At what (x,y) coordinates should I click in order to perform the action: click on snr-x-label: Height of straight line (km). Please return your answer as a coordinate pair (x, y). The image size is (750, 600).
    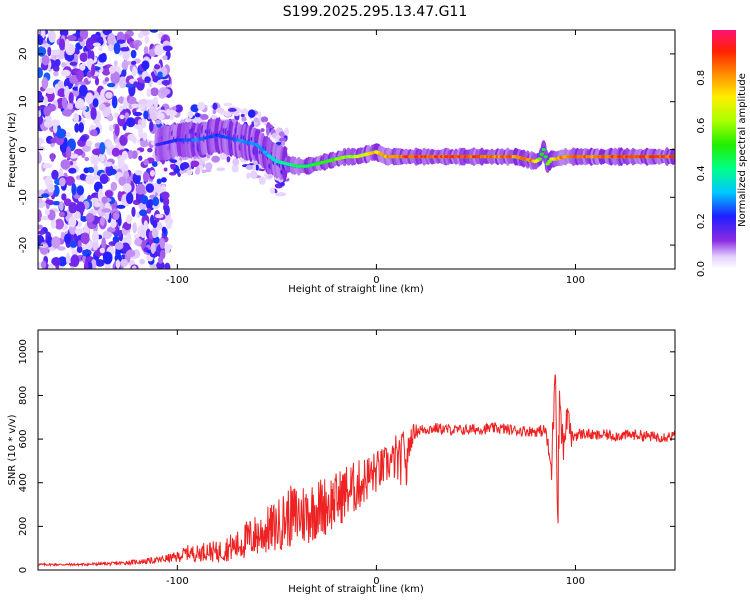
    Looking at the image, I should click on (356, 589).